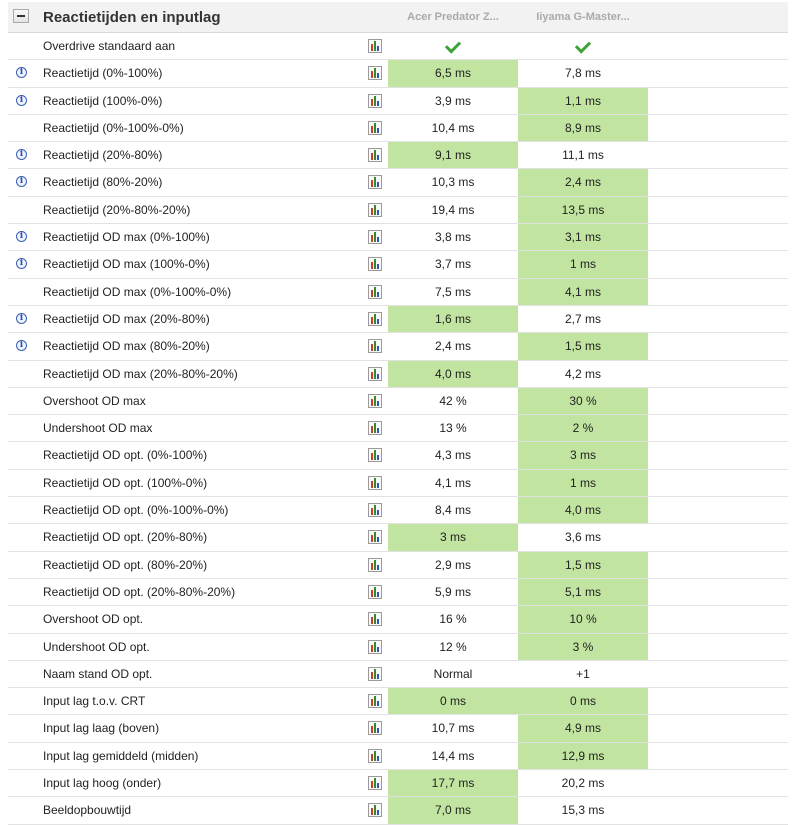 Image resolution: width=804 pixels, height=825 pixels. What do you see at coordinates (139, 591) in the screenshot?
I see `spec-row-label: Reactietijd OD opt. (20%-80%-20%)` at bounding box center [139, 591].